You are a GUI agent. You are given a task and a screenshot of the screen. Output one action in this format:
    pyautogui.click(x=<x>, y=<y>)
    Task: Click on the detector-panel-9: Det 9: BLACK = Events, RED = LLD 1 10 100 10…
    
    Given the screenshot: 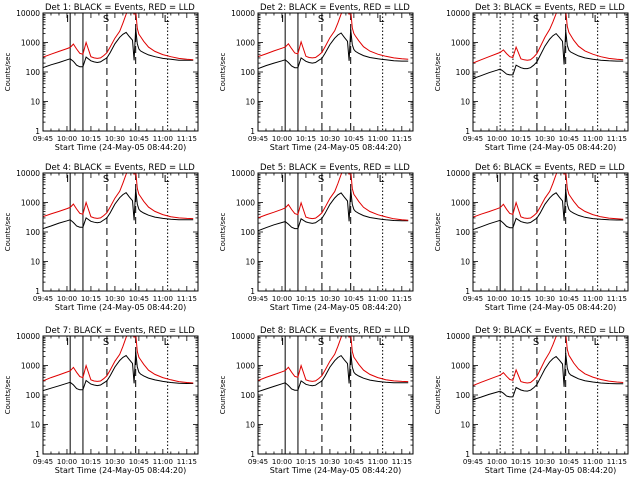 What is the action you would take?
    pyautogui.click(x=531, y=400)
    